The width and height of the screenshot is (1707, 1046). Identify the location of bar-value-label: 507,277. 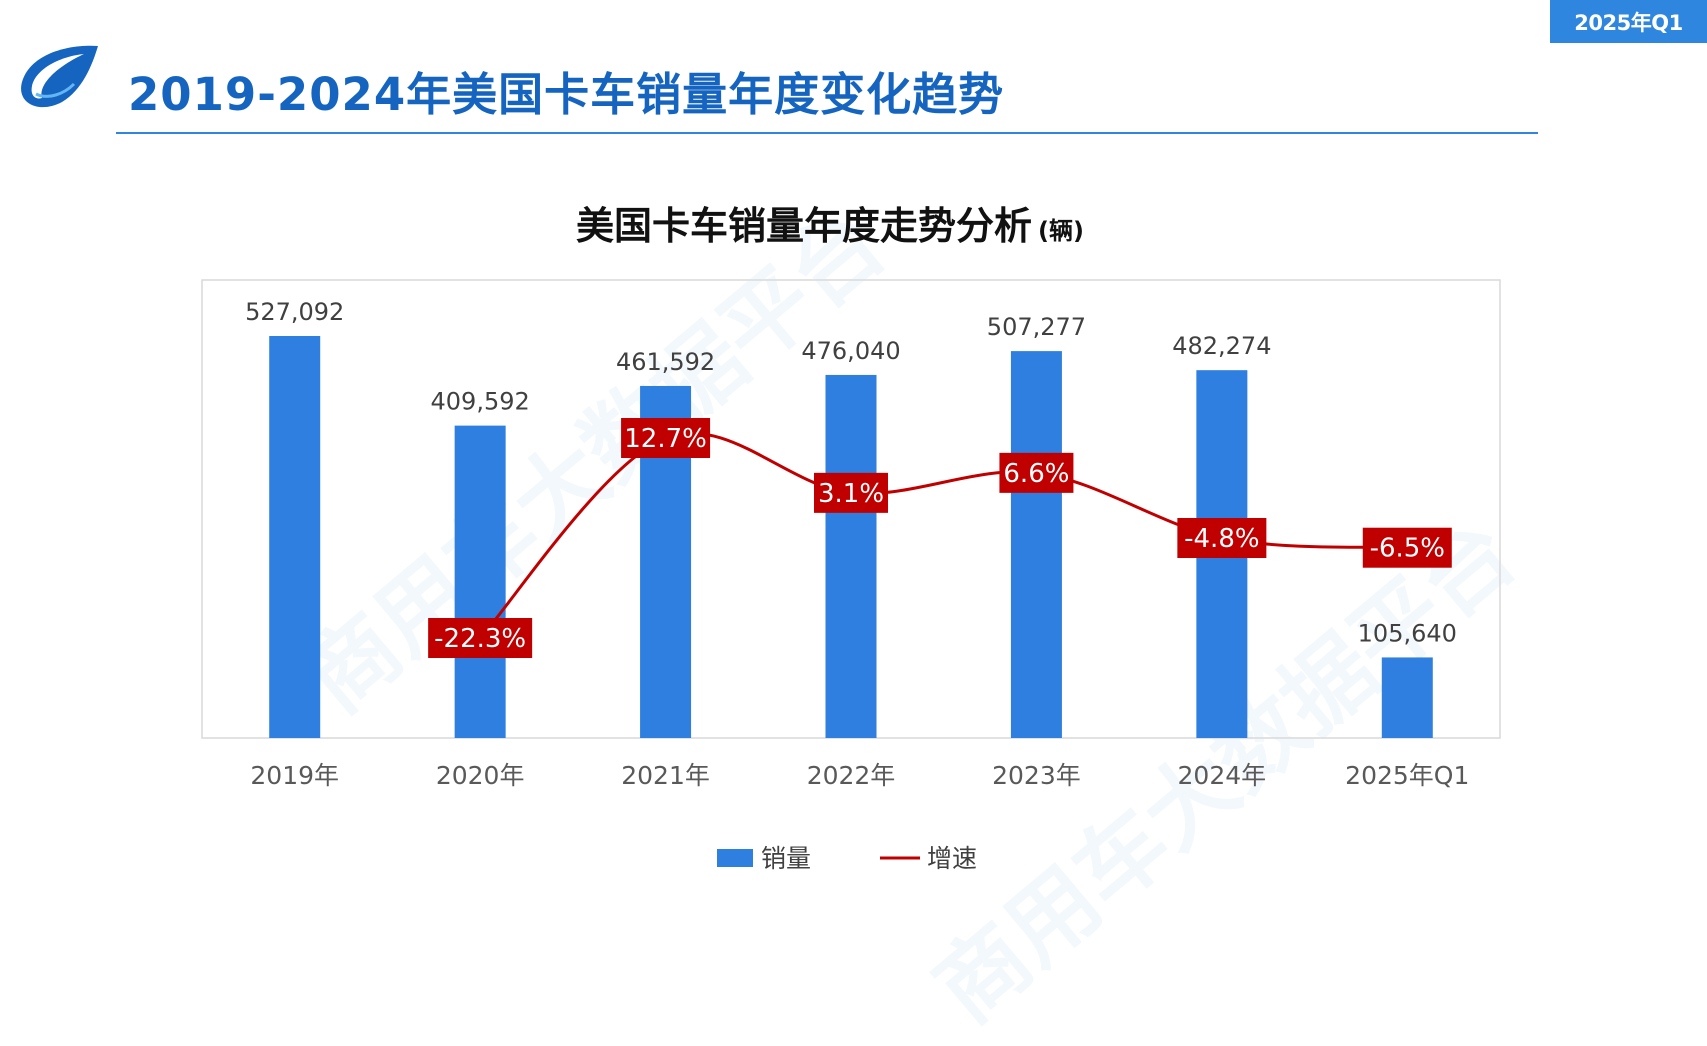
(1036, 327).